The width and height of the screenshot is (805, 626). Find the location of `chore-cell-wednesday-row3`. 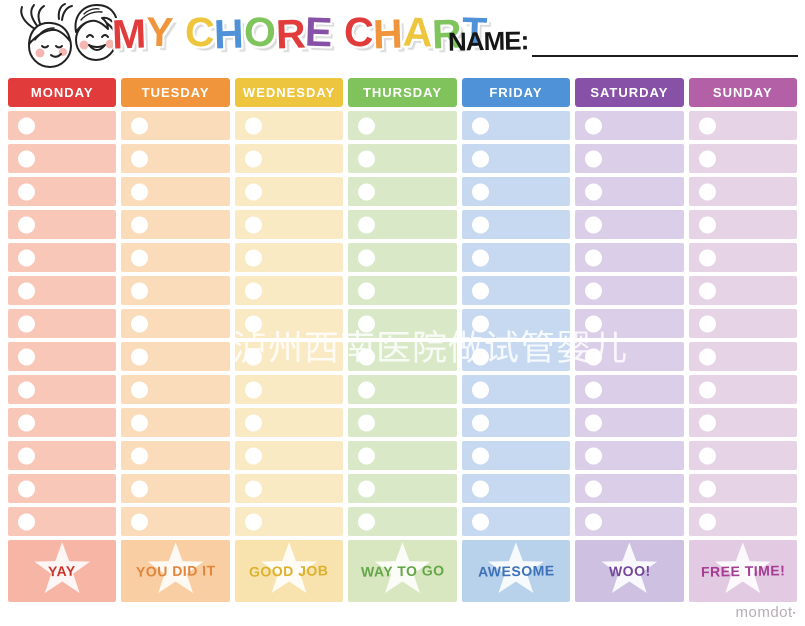

chore-cell-wednesday-row3 is located at coordinates (289, 191).